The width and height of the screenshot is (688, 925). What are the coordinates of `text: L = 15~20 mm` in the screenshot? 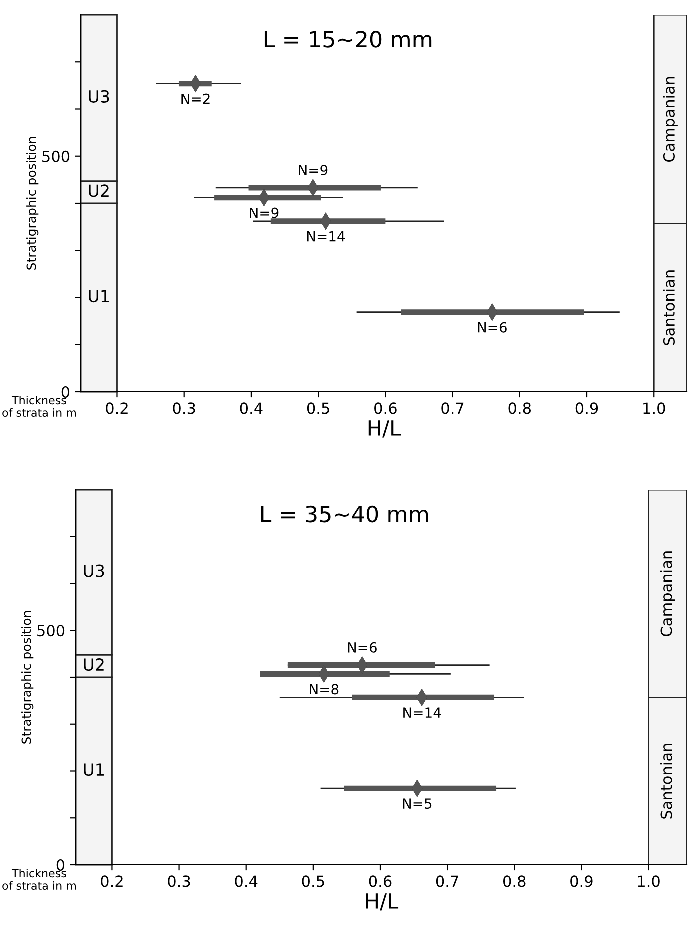 It's located at (348, 39).